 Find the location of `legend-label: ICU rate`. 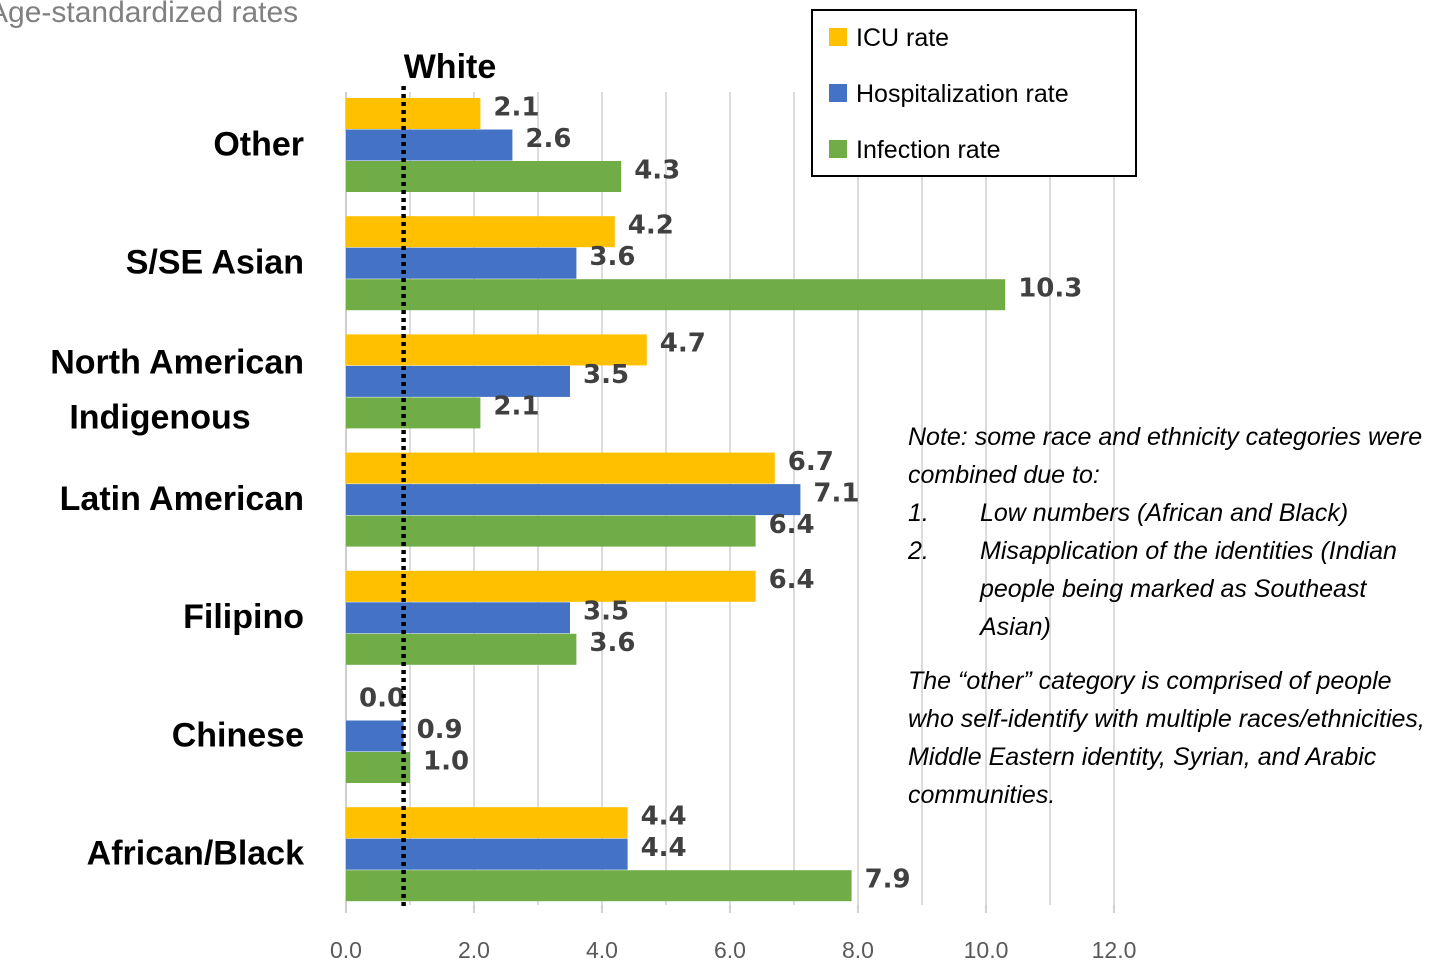

legend-label: ICU rate is located at coordinates (902, 38).